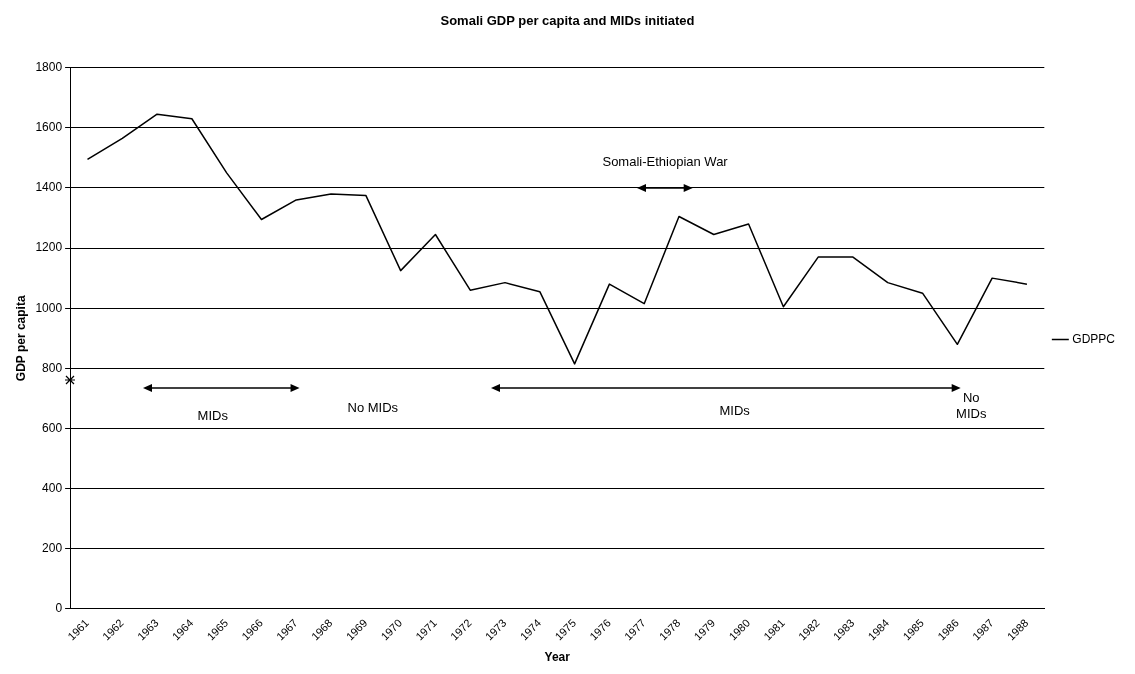 The height and width of the screenshot is (674, 1135). What do you see at coordinates (59, 608) in the screenshot?
I see `y-tick-label: 0` at bounding box center [59, 608].